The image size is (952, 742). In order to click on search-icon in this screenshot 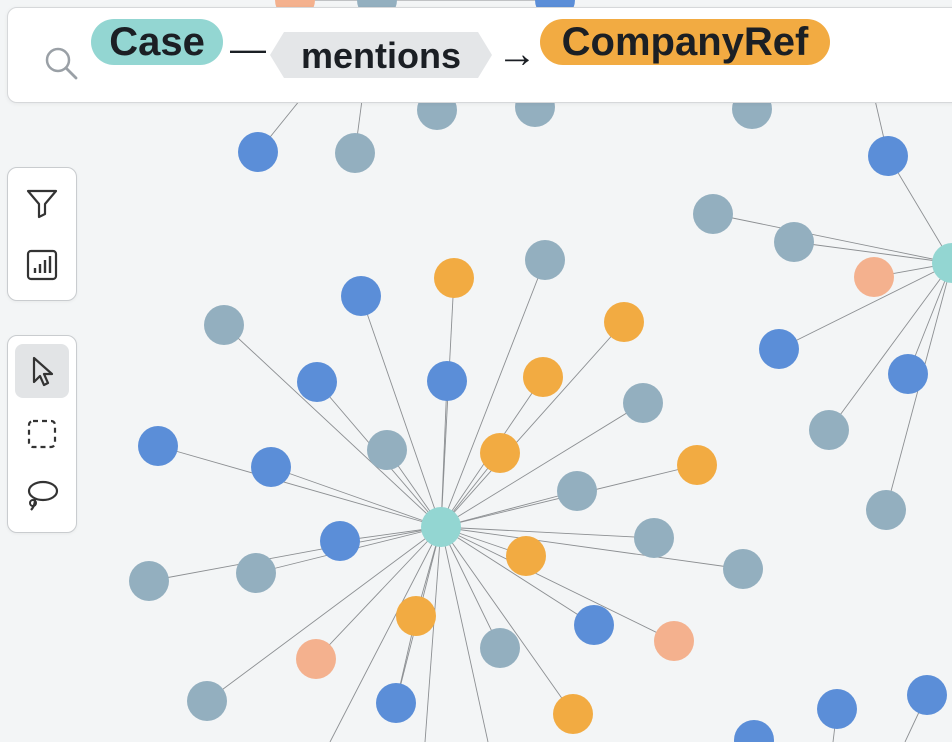, I will do `click(61, 63)`.